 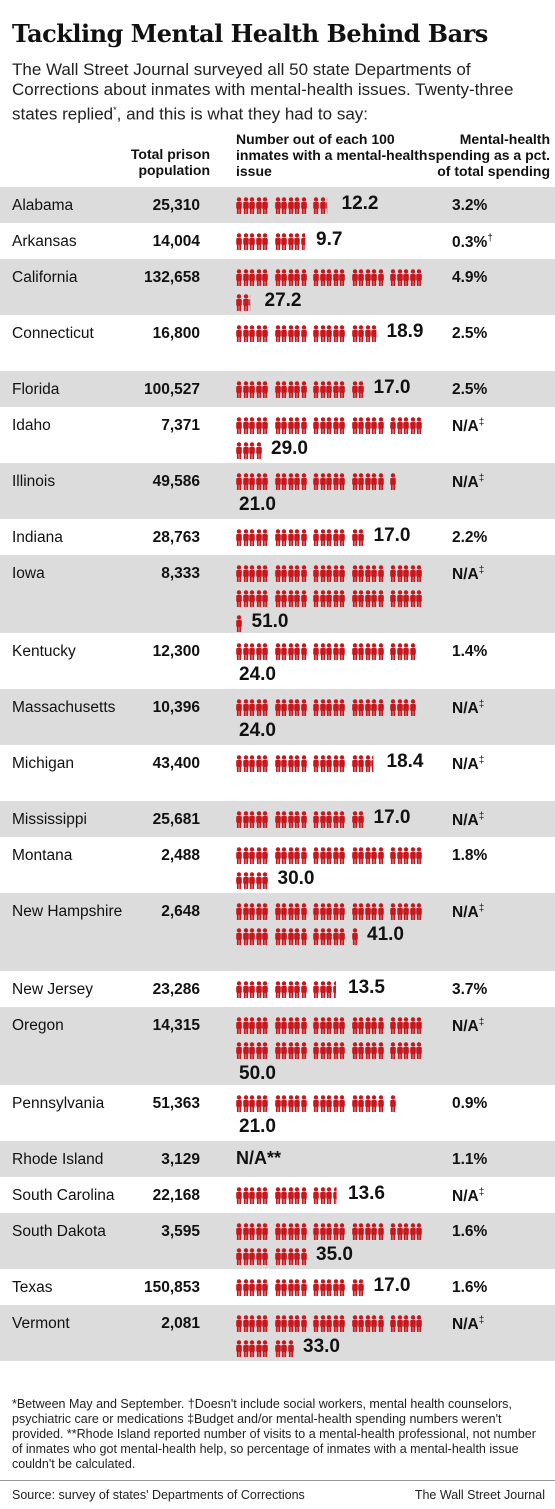 I want to click on spending-text: N/A, so click(x=465, y=1027).